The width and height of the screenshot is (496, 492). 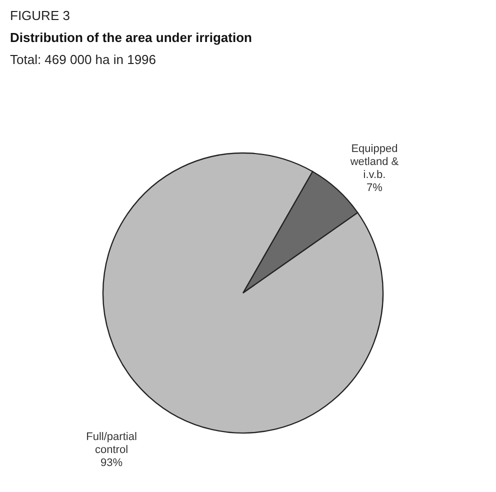 I want to click on caption: FIGURE 3, so click(x=40, y=15).